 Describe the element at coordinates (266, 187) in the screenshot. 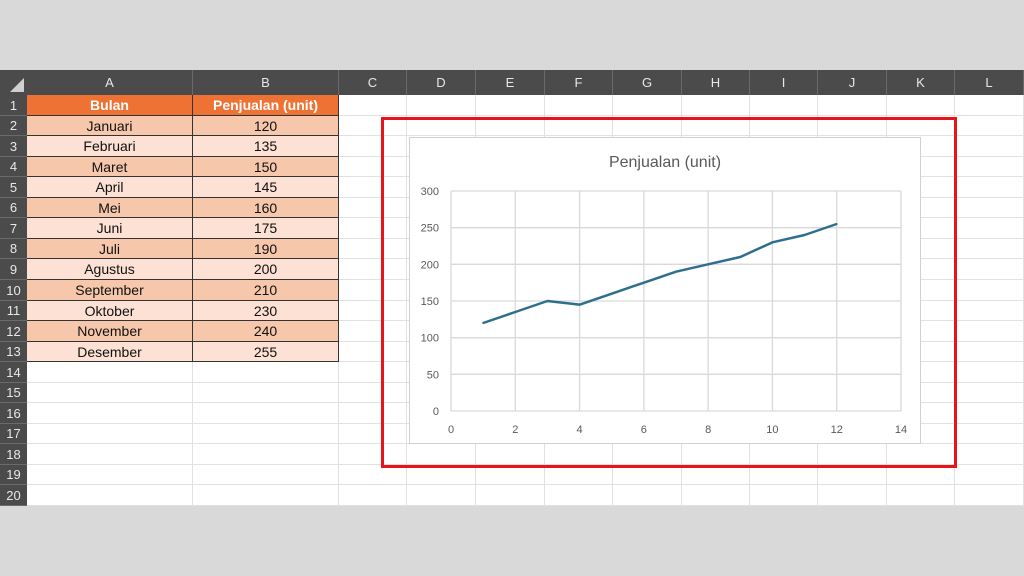

I see `table-cell: 145` at that location.